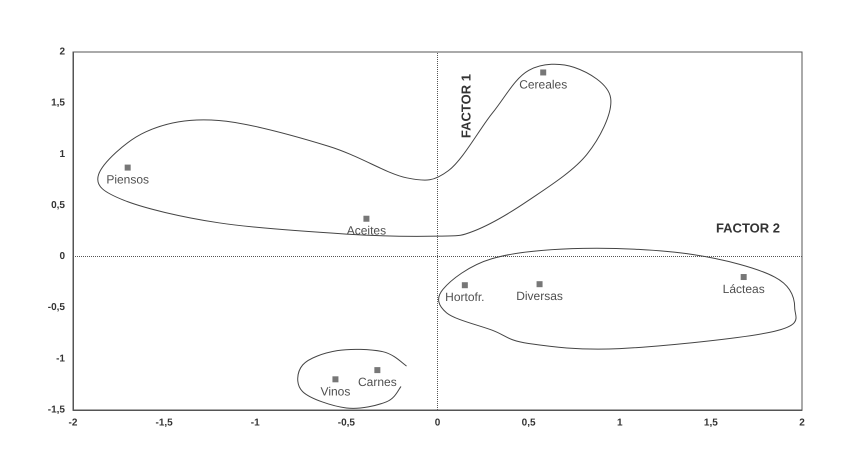  Describe the element at coordinates (58, 205) in the screenshot. I see `y-tick-label: 0,5` at that location.